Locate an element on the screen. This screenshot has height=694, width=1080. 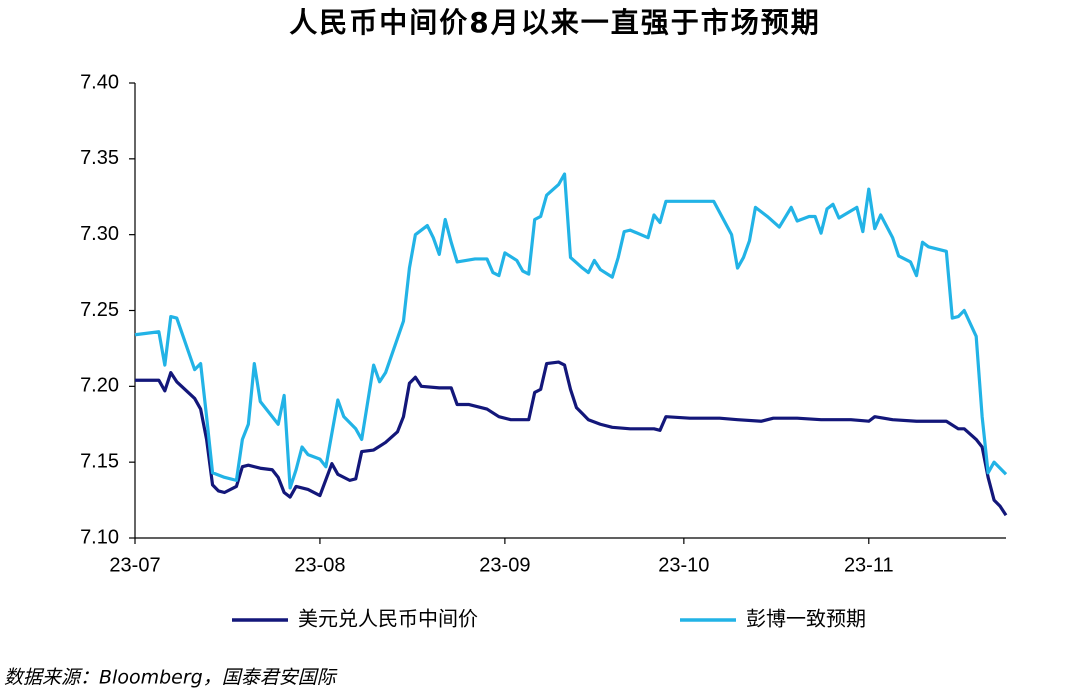
source-note: 数据来源：Bloomberg，国泰君安国际 is located at coordinates (171, 678).